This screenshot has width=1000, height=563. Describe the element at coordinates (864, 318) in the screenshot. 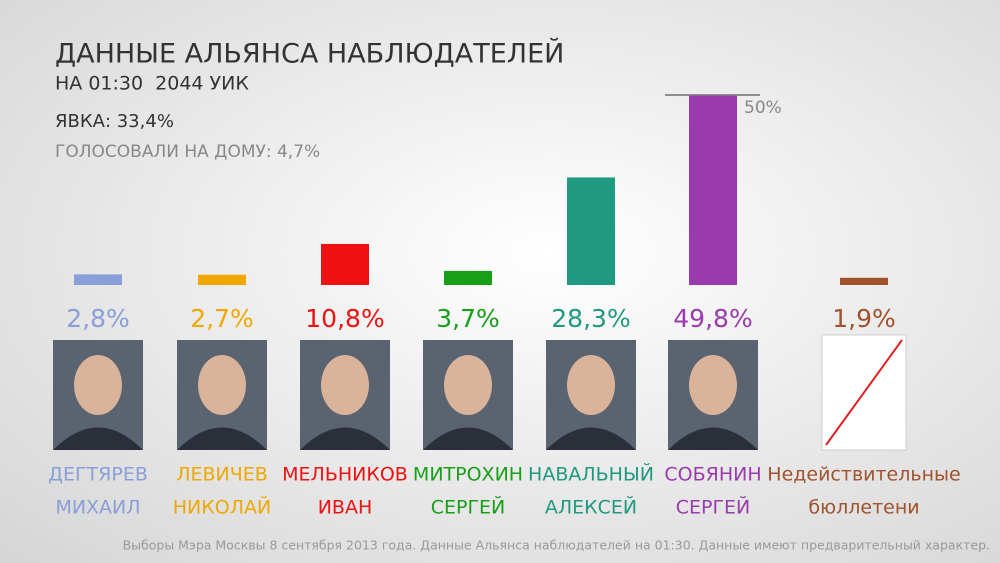

I see `value-label: 1,9%` at that location.